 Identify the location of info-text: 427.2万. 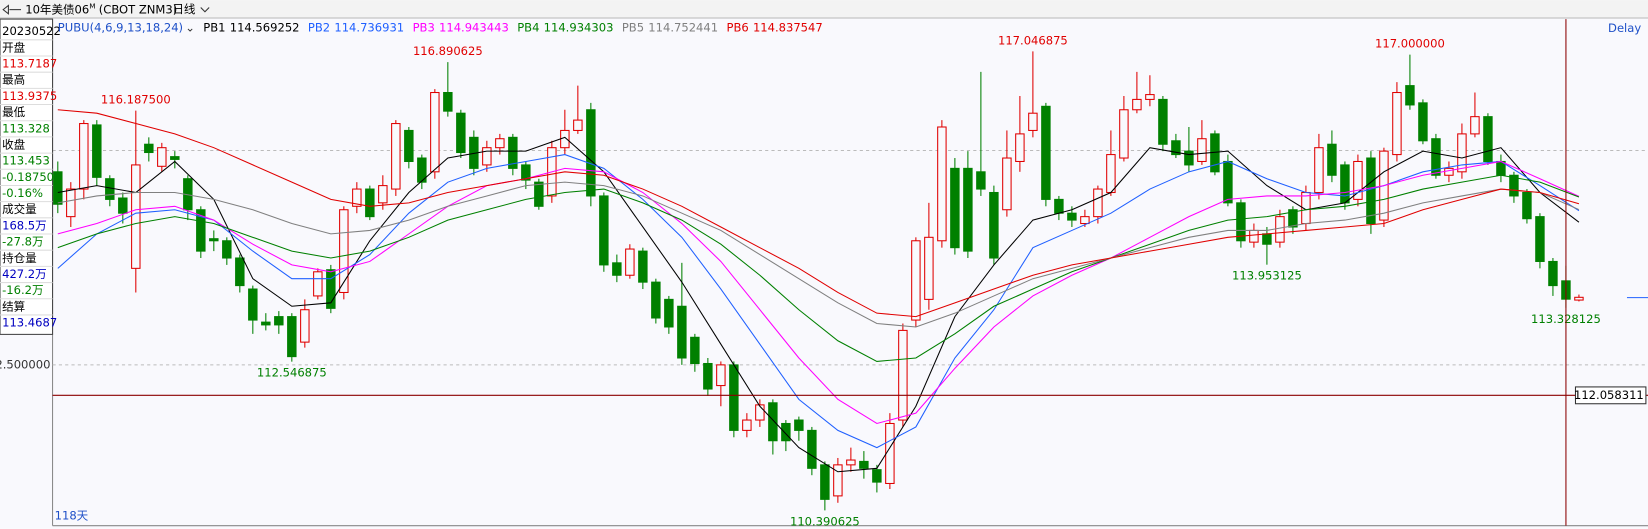
(24, 274).